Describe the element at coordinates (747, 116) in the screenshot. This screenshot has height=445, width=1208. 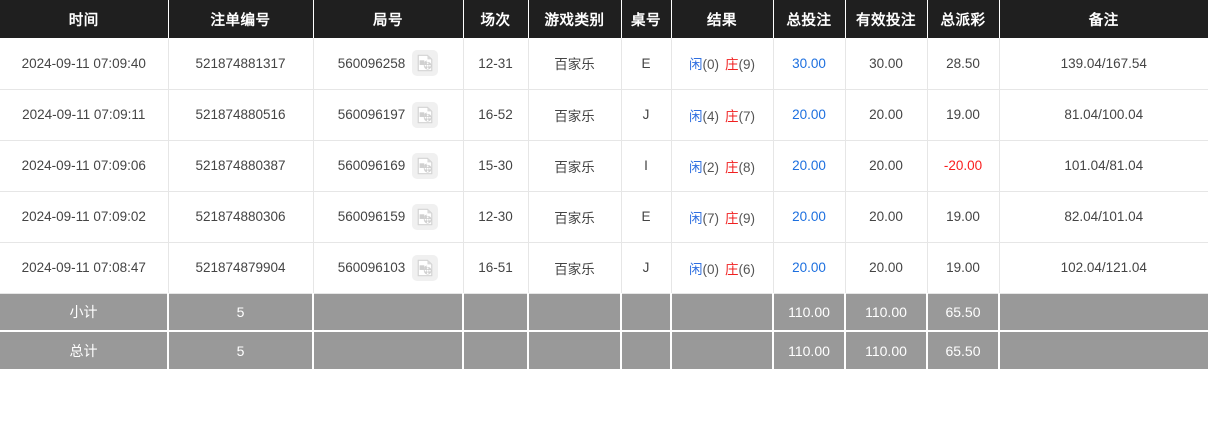
I see `result-banker-value: (7)` at that location.